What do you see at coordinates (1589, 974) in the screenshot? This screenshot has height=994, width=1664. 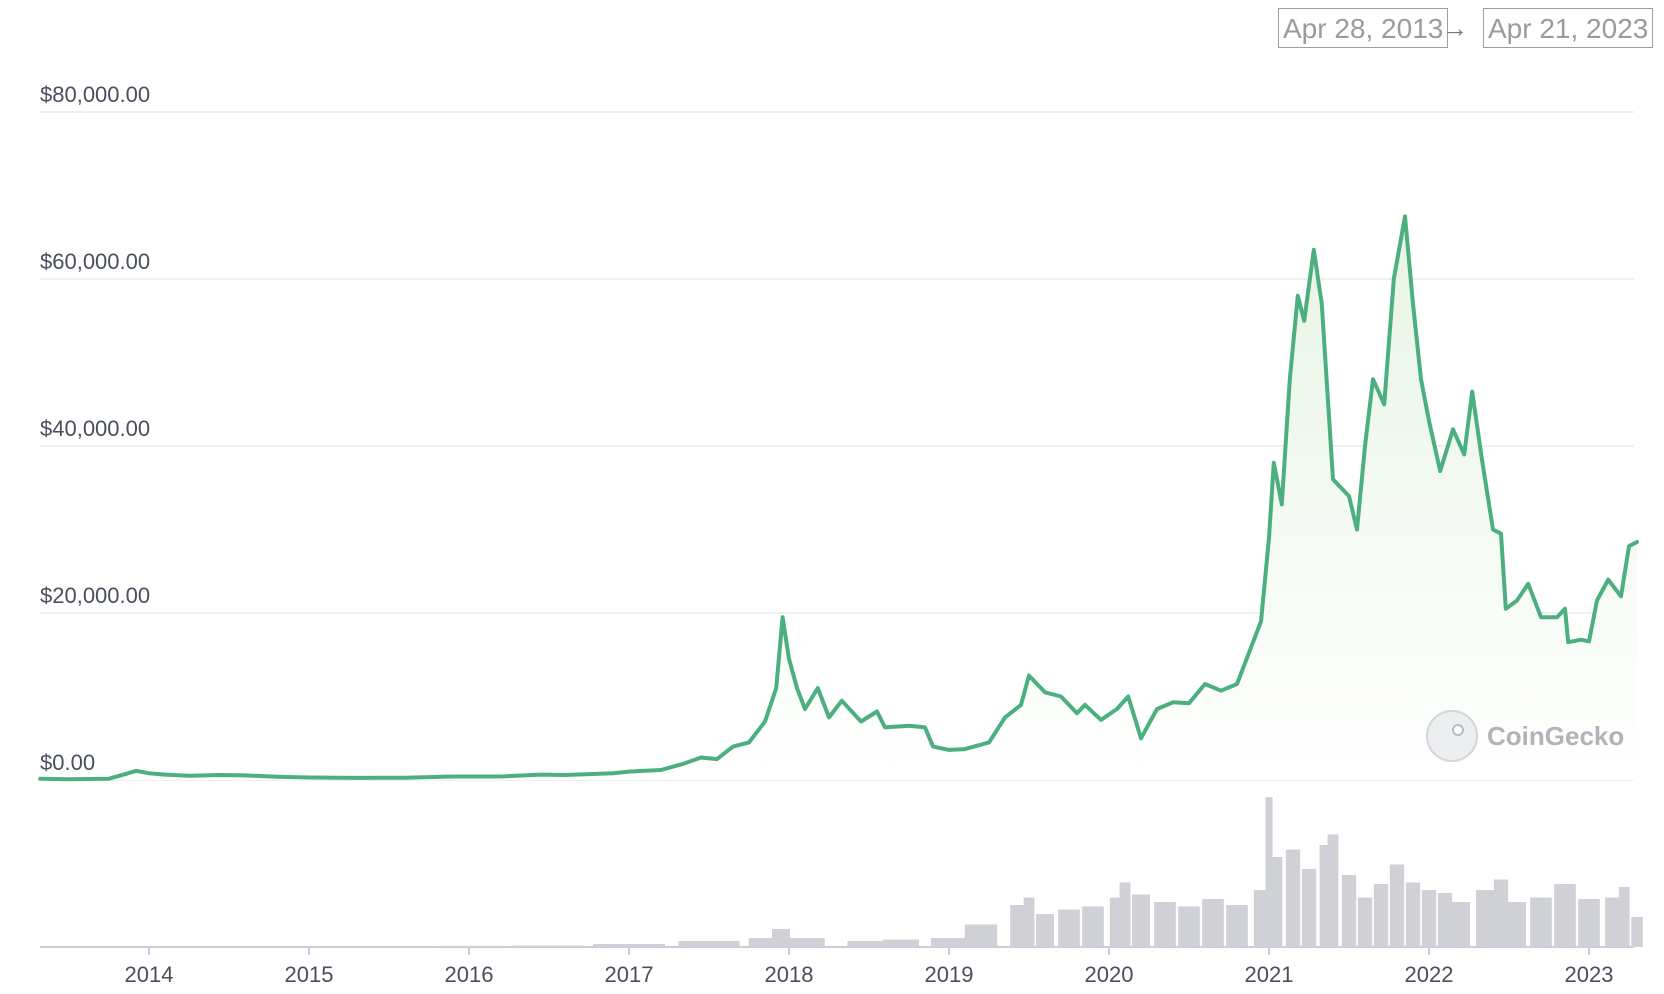 I see `x-tick-label: 2023` at bounding box center [1589, 974].